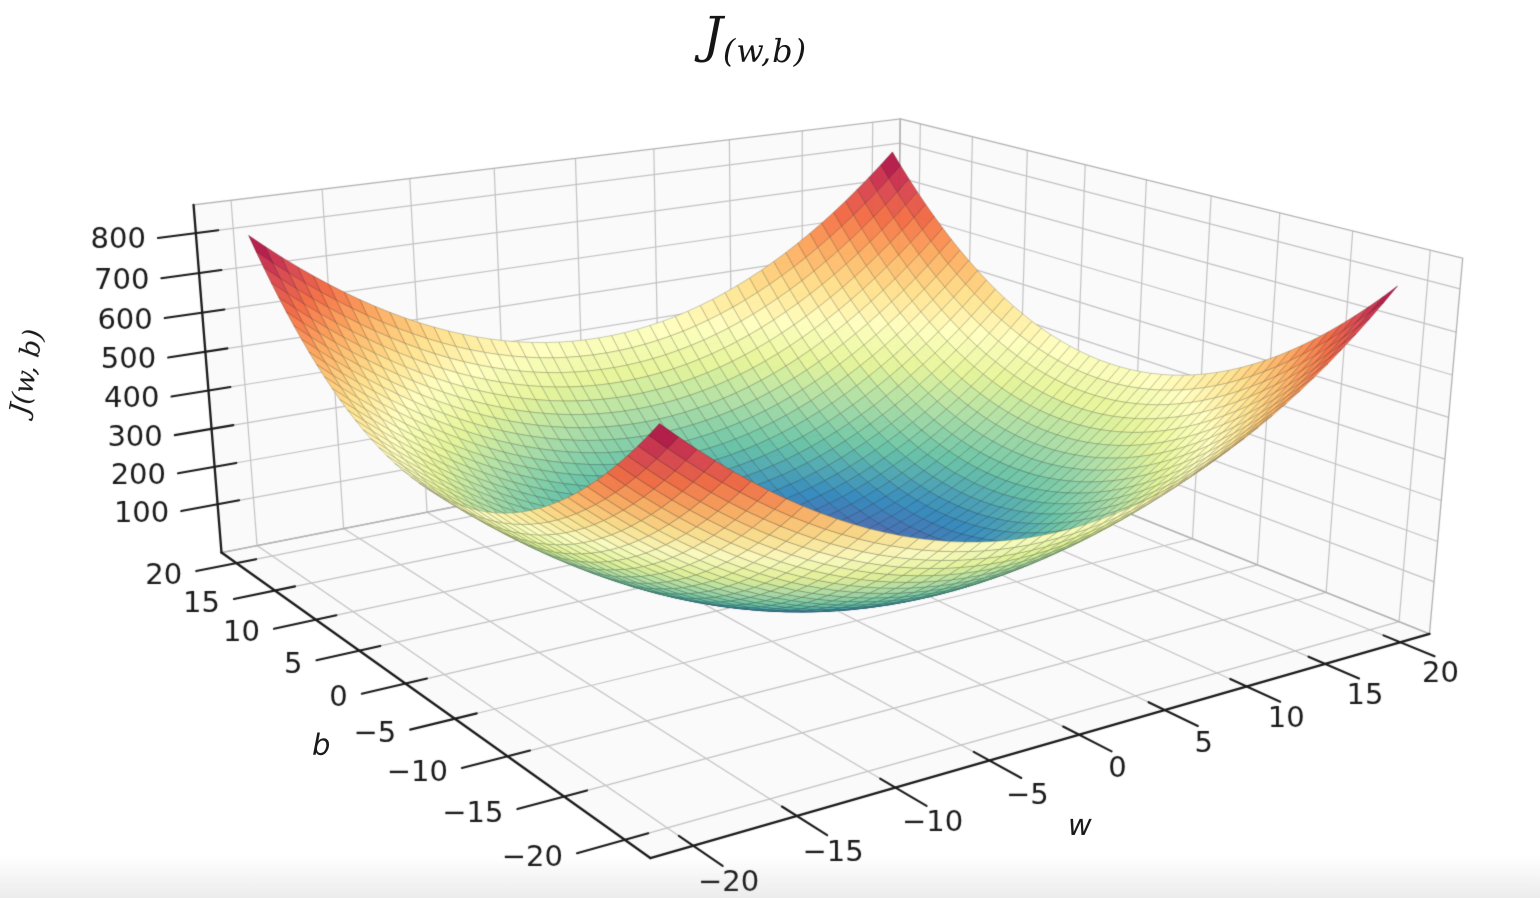  What do you see at coordinates (765, 51) in the screenshot?
I see `plot-title-subscript: (w,b)` at bounding box center [765, 51].